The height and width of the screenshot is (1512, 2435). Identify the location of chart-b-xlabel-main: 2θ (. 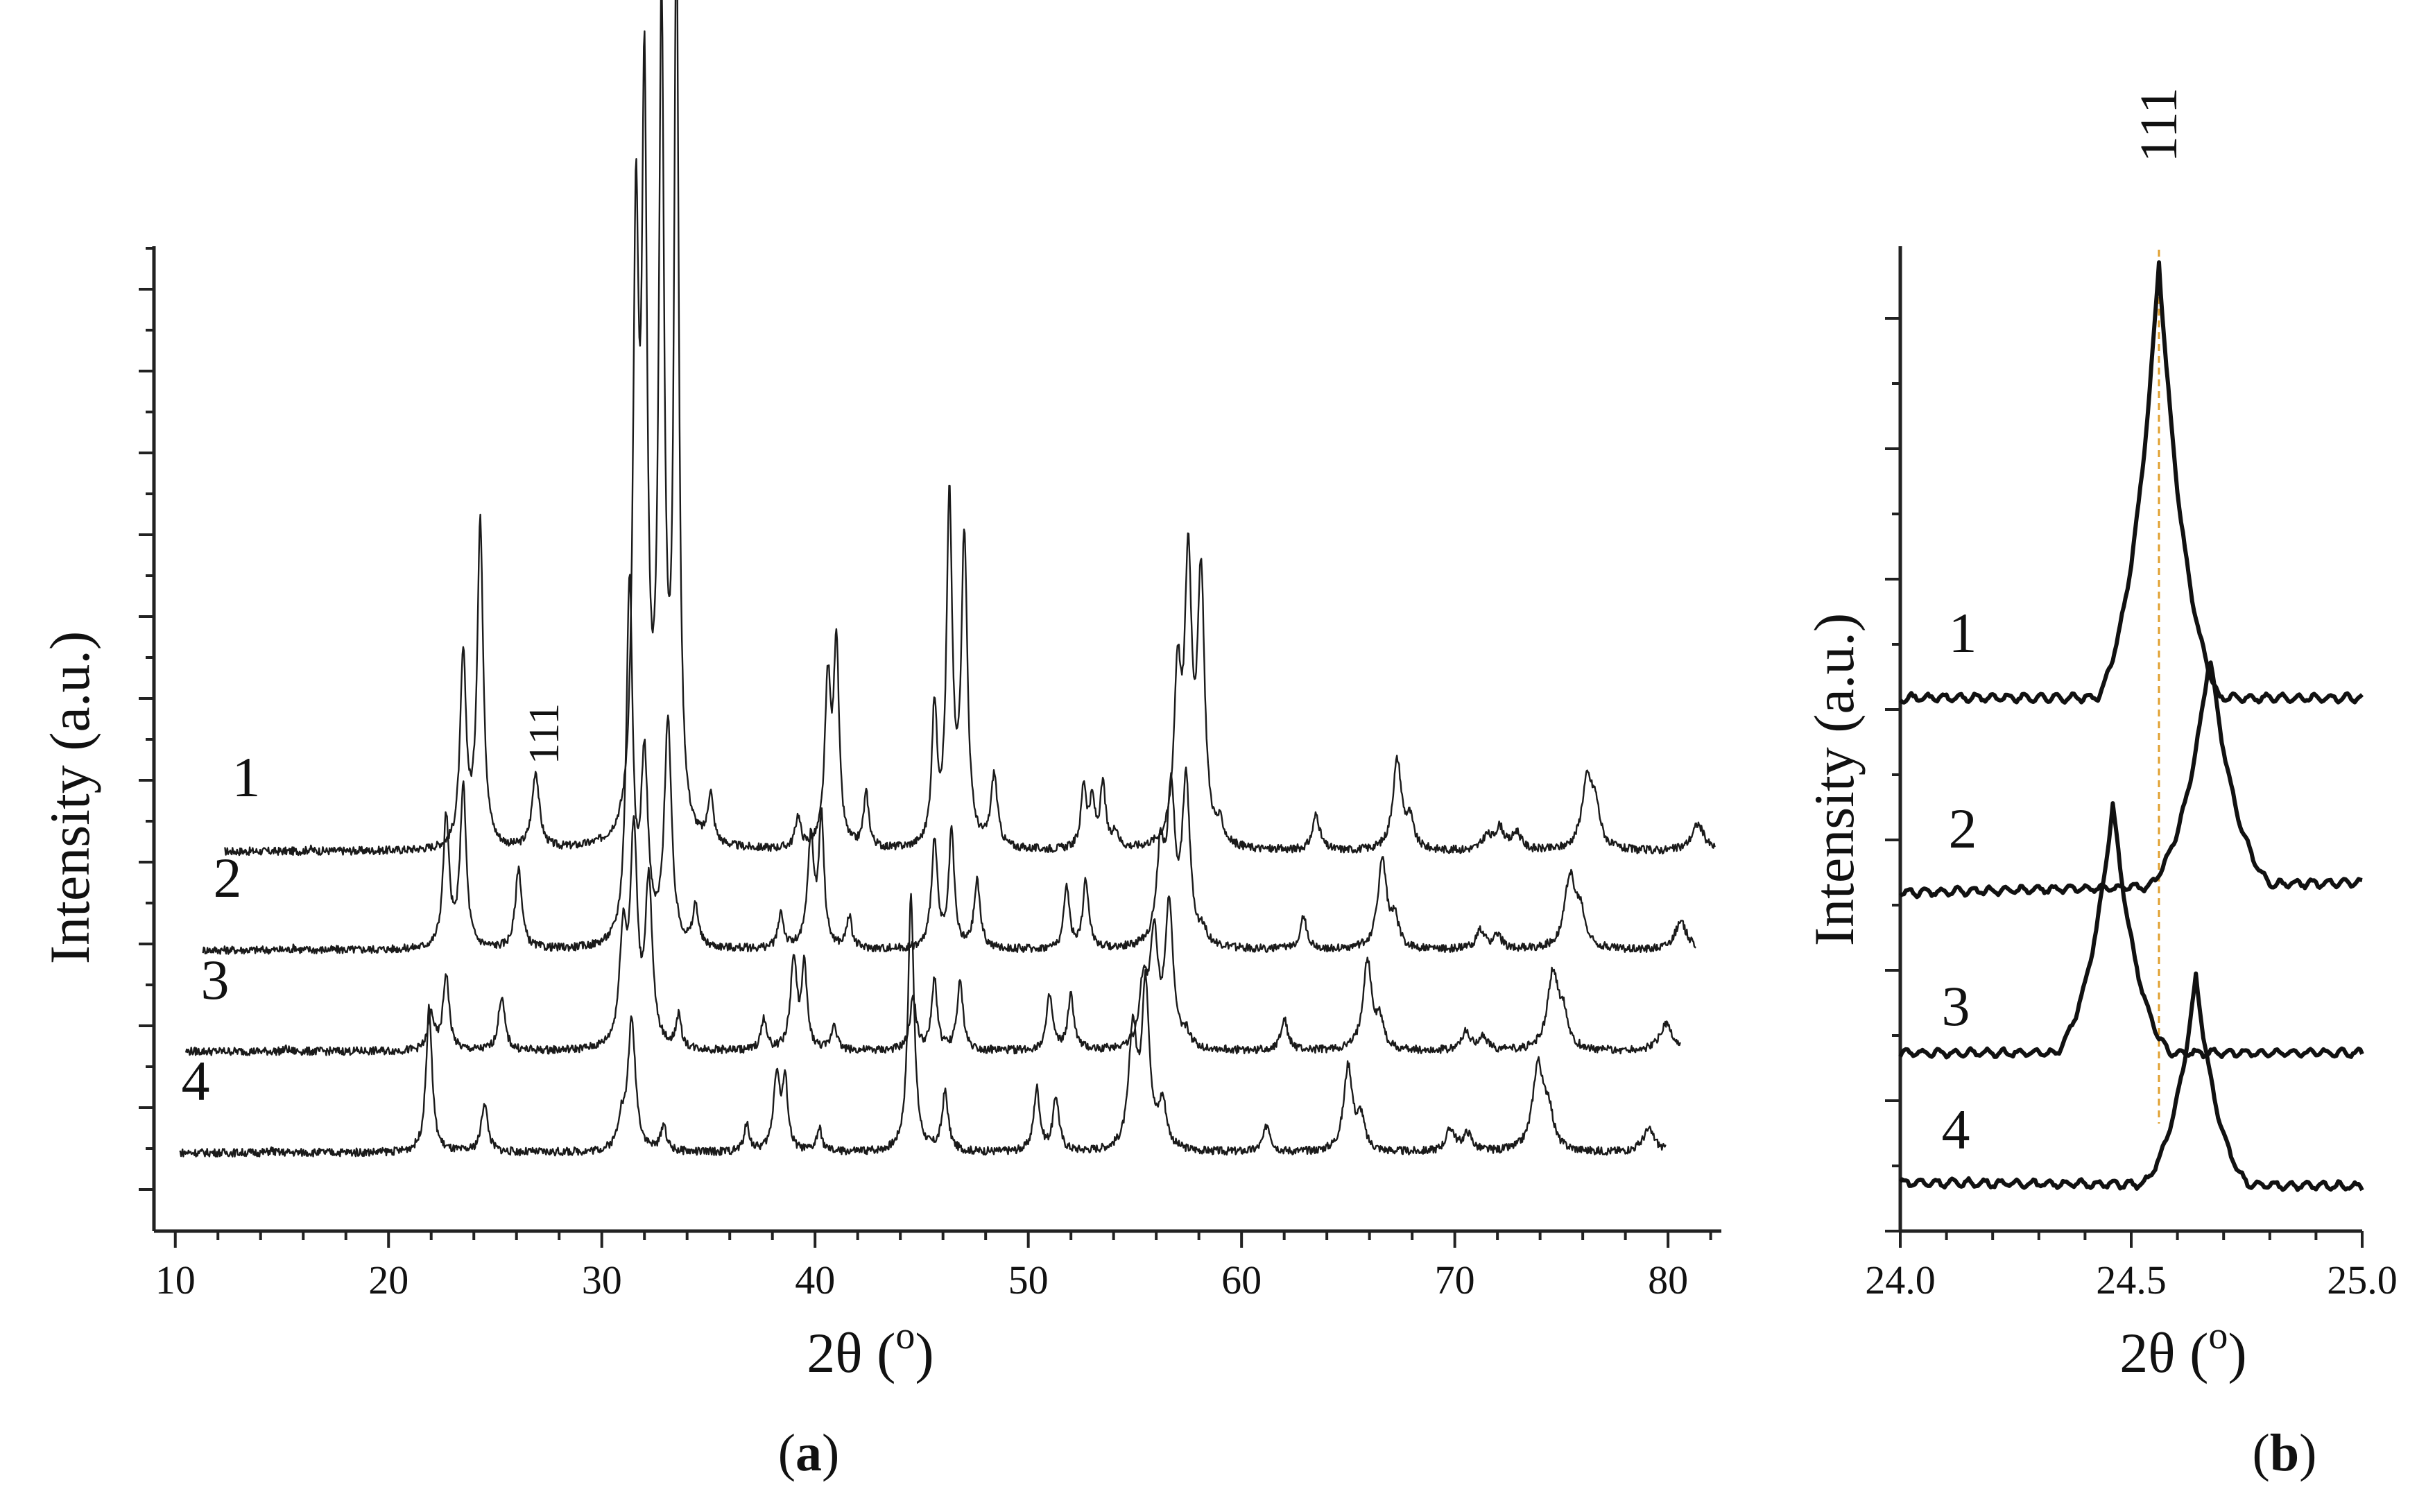
(2163, 1352).